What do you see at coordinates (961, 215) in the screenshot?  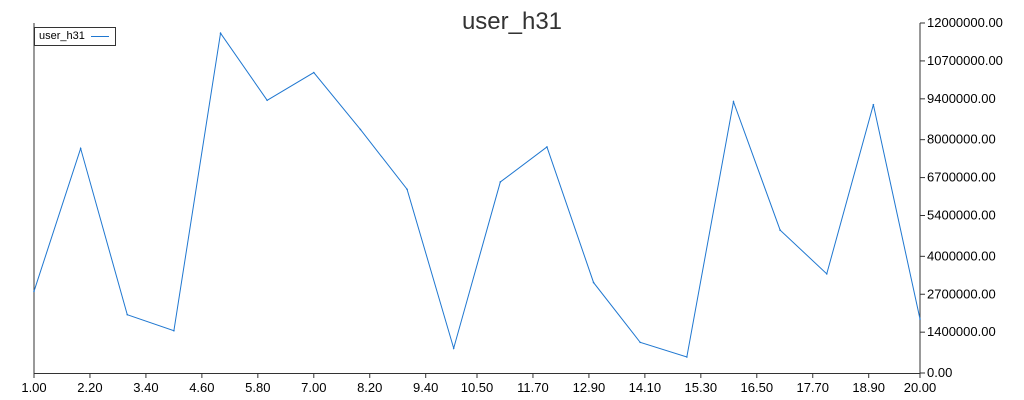 I see `y-tick-label: 5400000.00` at bounding box center [961, 215].